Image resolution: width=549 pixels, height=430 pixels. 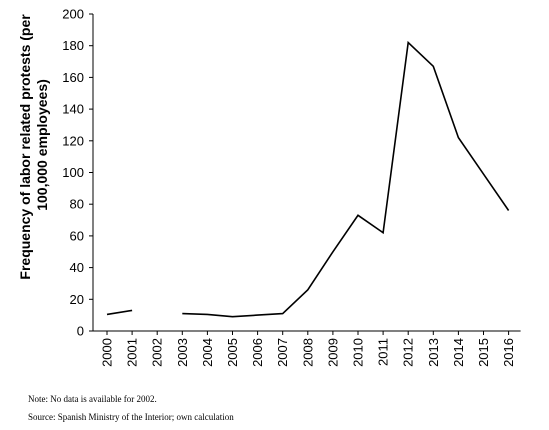 I want to click on x-tick-label: 2002, so click(x=157, y=352).